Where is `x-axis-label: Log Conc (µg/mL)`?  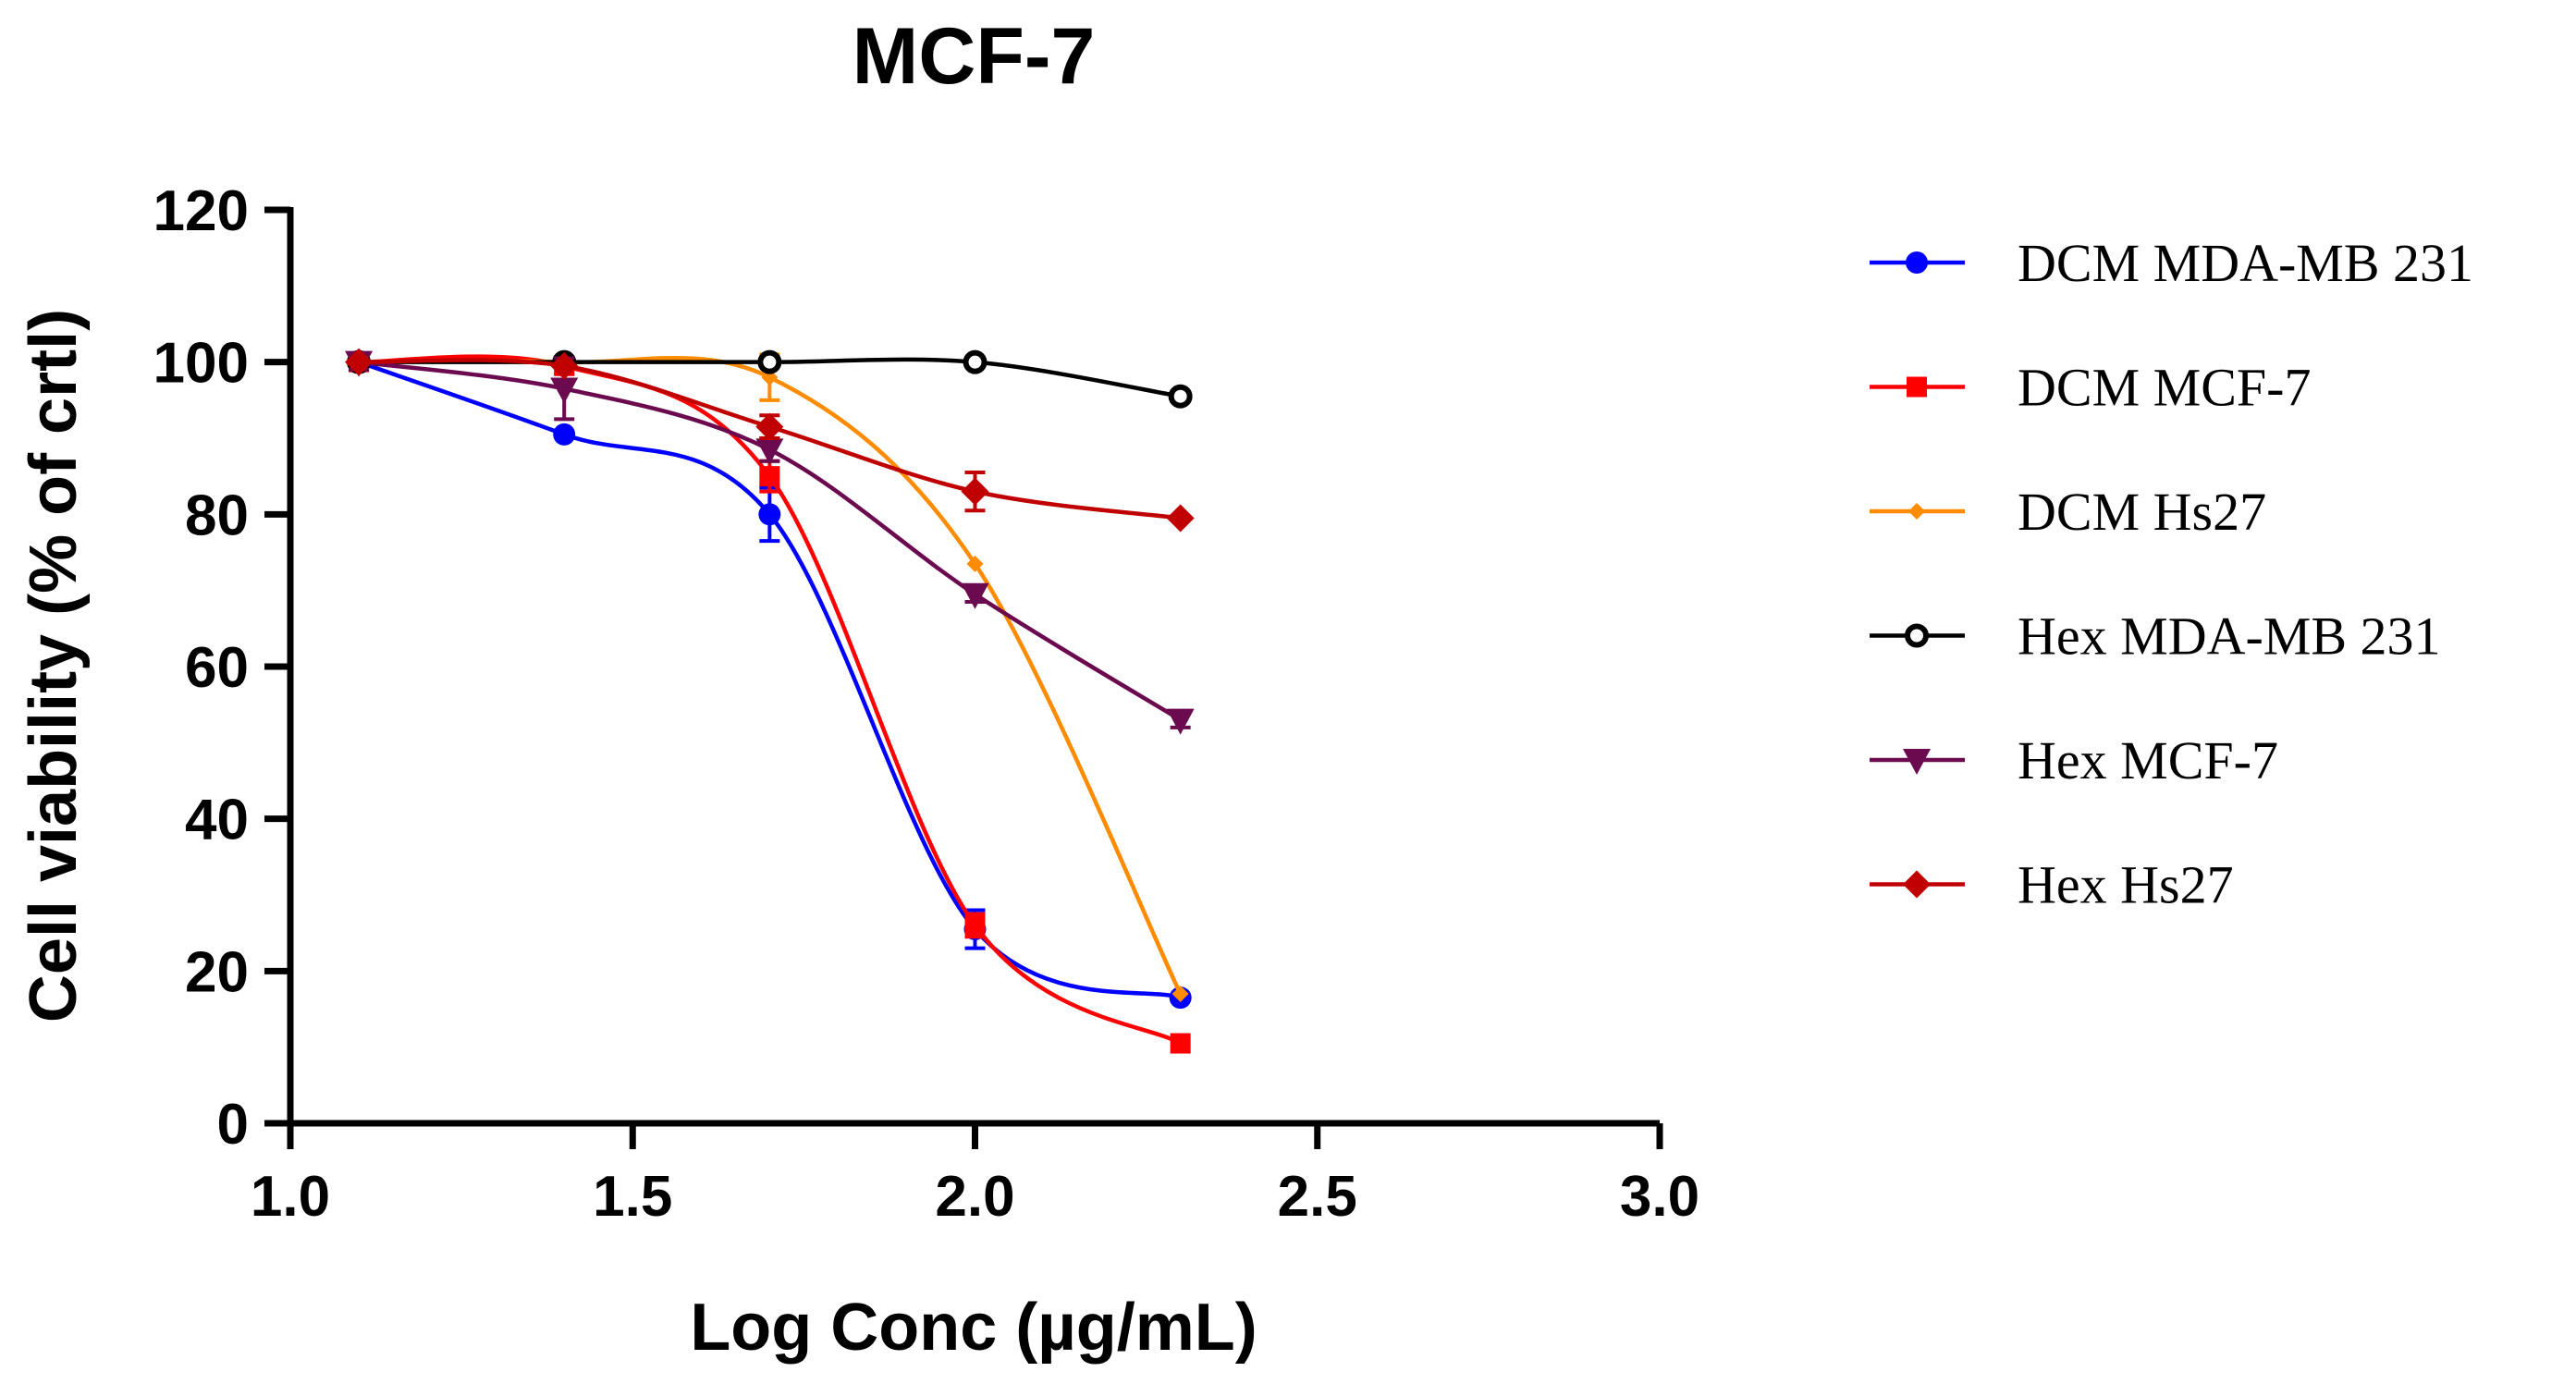 x-axis-label: Log Conc (µg/mL) is located at coordinates (973, 1328).